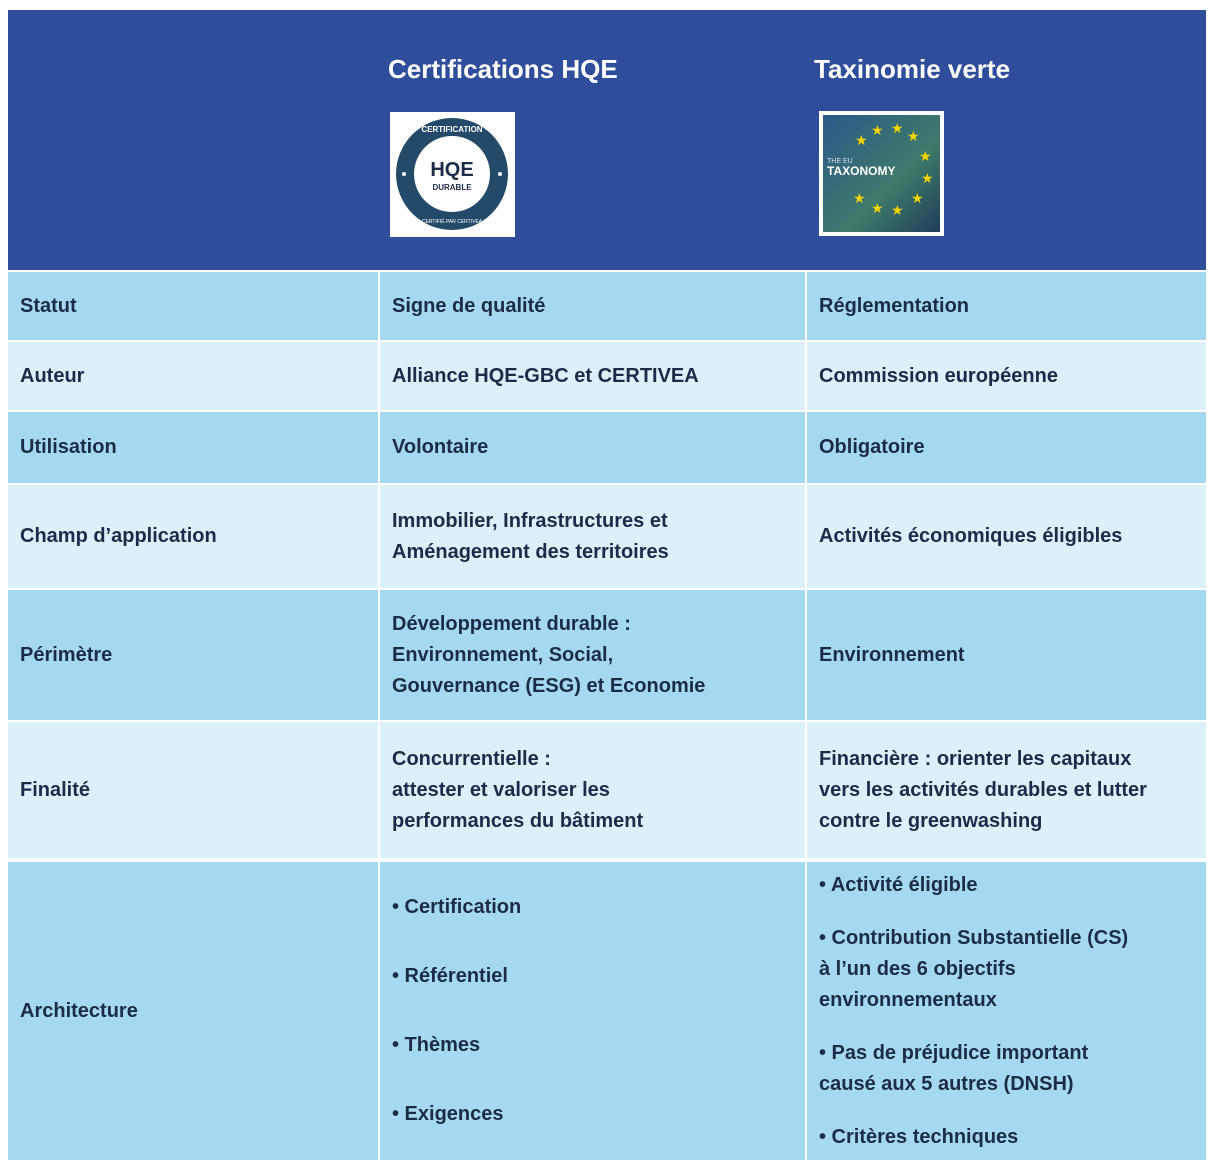 Image resolution: width=1214 pixels, height=1164 pixels. I want to click on table-cell: Obligatoire, so click(1006, 447).